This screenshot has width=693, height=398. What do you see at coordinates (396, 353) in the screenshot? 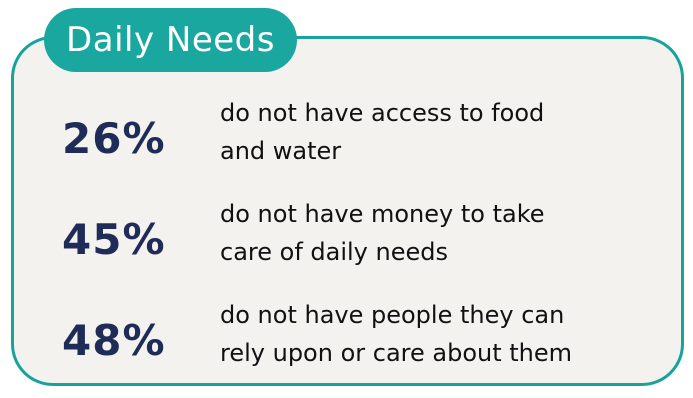
I see `stat-description-line: rely upon or care about them` at bounding box center [396, 353].